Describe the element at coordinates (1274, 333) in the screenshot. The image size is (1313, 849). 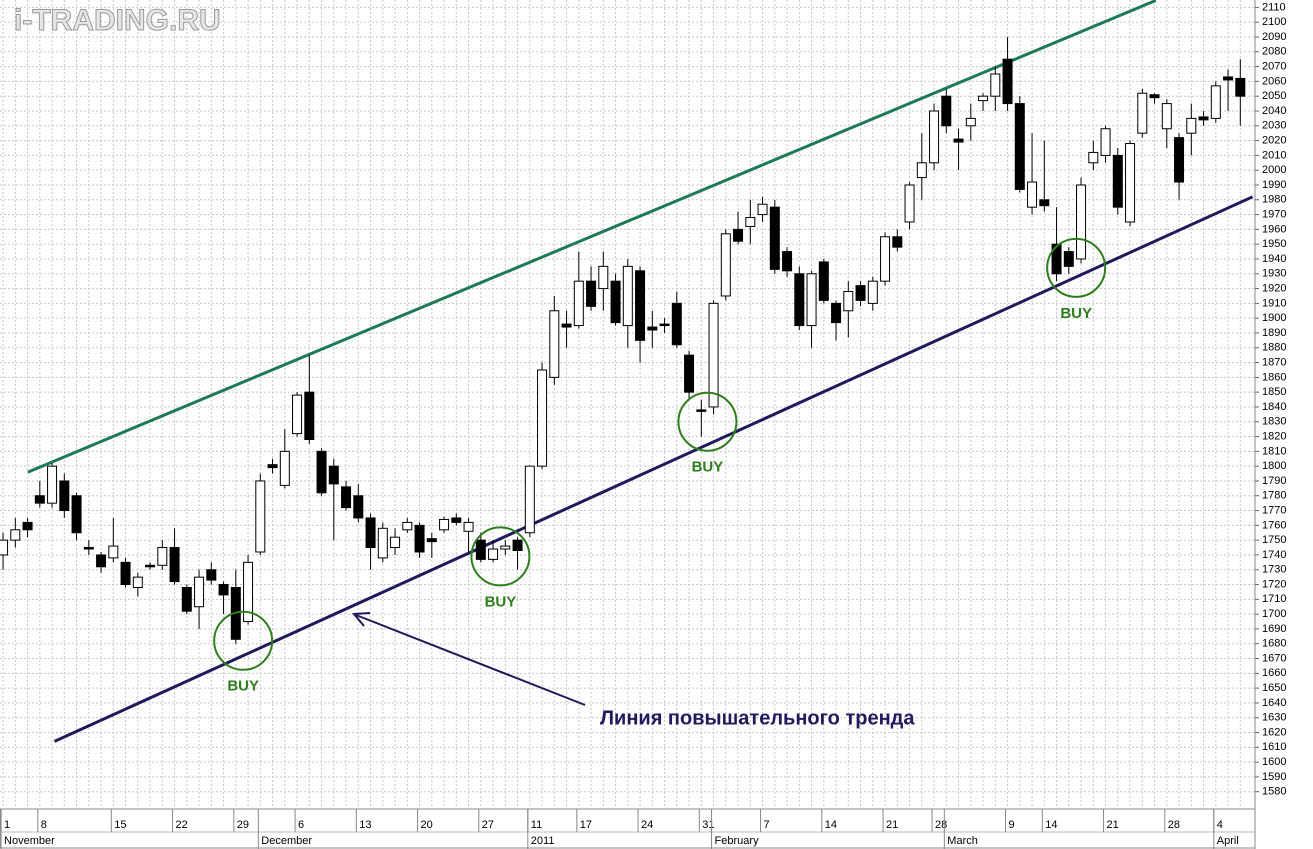
I see `y-tick-label: 1890` at that location.